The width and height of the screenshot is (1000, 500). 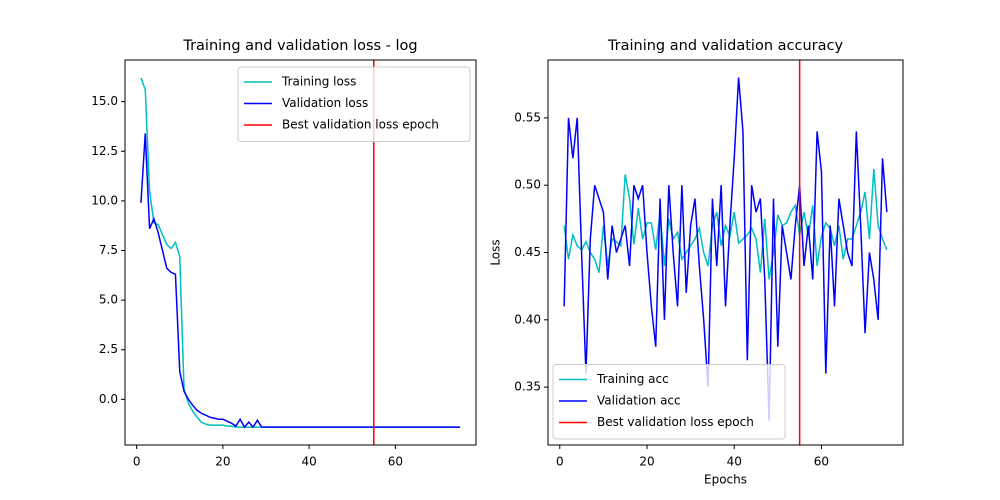 I want to click on y-tick-label: 7.5, so click(x=108, y=250).